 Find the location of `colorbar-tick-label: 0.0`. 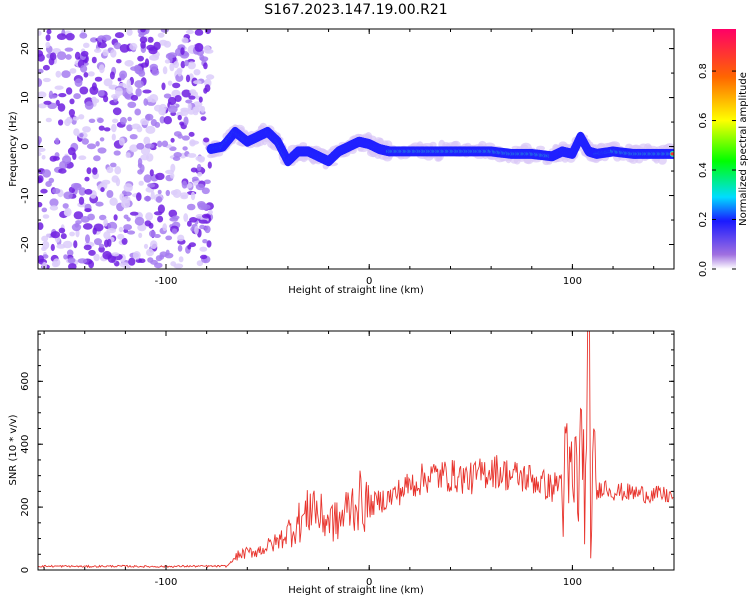

colorbar-tick-label: 0.0 is located at coordinates (703, 269).